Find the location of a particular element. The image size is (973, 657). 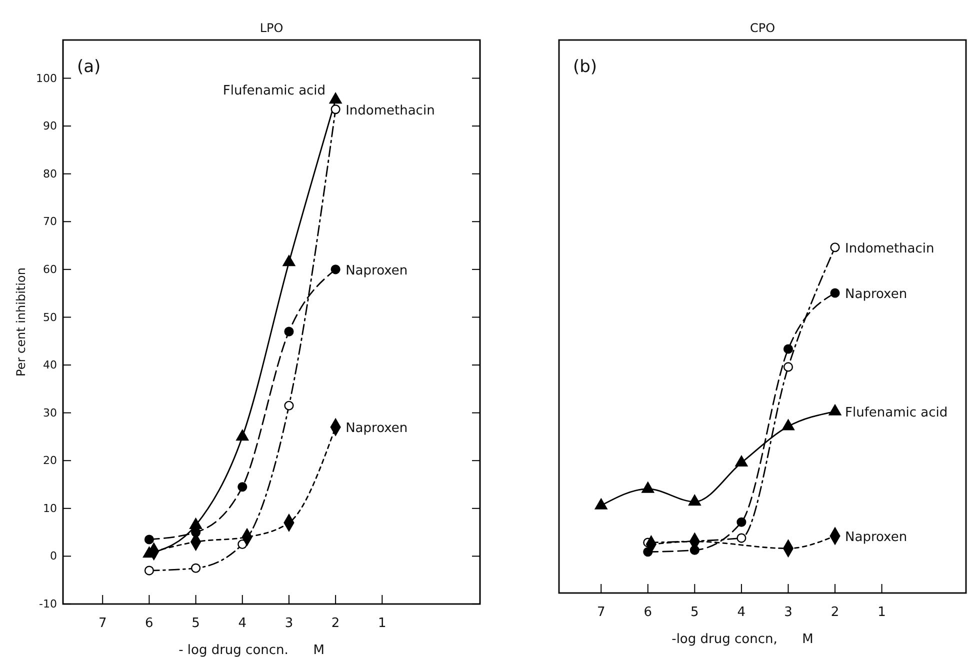

y-tick-label: 80 is located at coordinates (50, 173).